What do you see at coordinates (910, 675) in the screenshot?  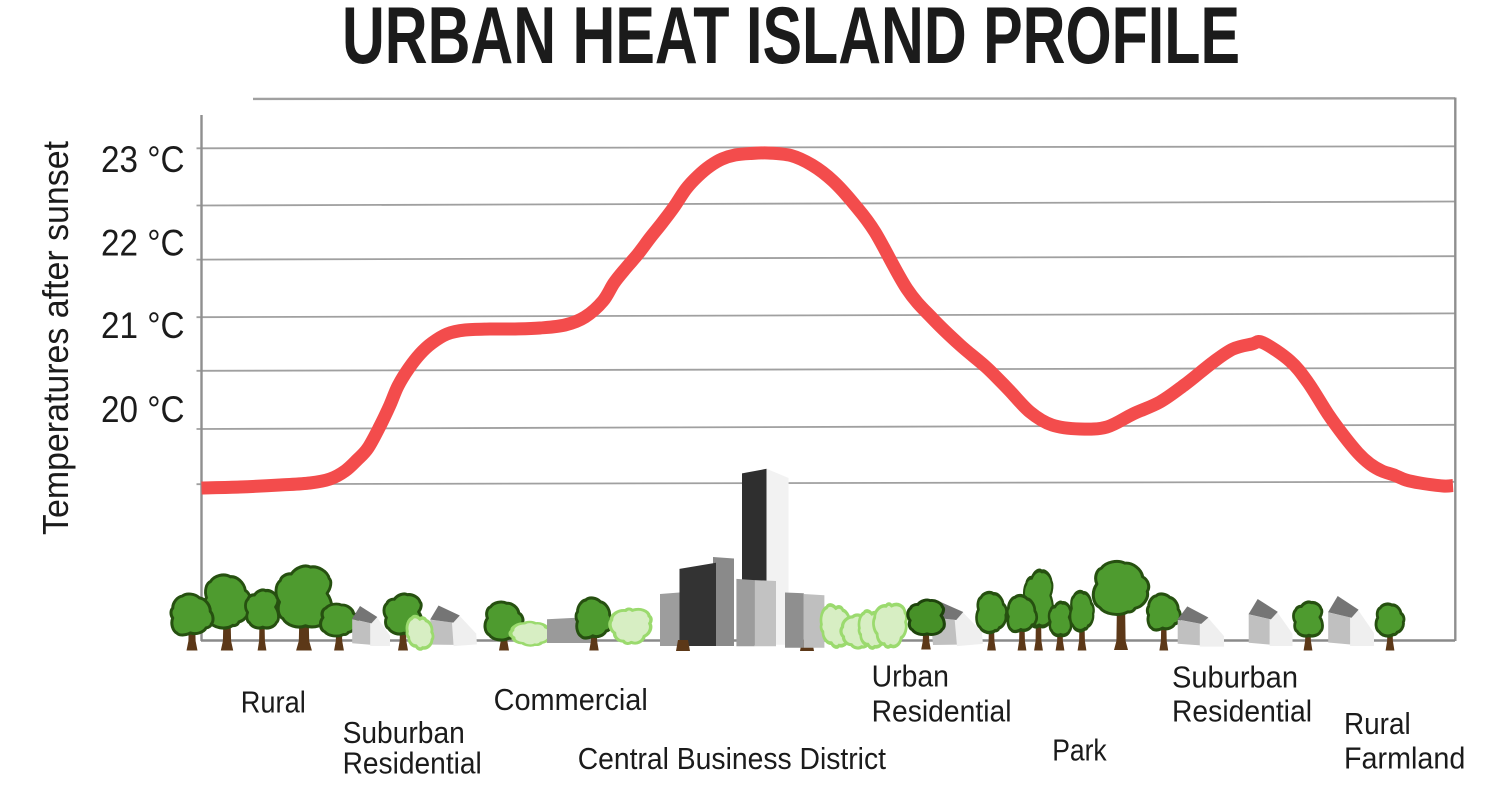 I see `svg-text: Urban` at bounding box center [910, 675].